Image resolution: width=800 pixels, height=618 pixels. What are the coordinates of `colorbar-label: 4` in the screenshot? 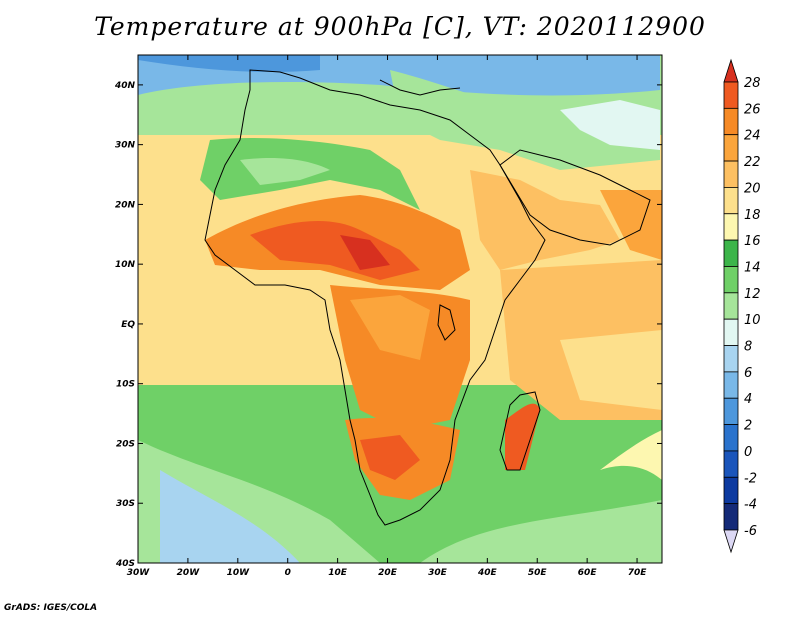 It's located at (748, 399).